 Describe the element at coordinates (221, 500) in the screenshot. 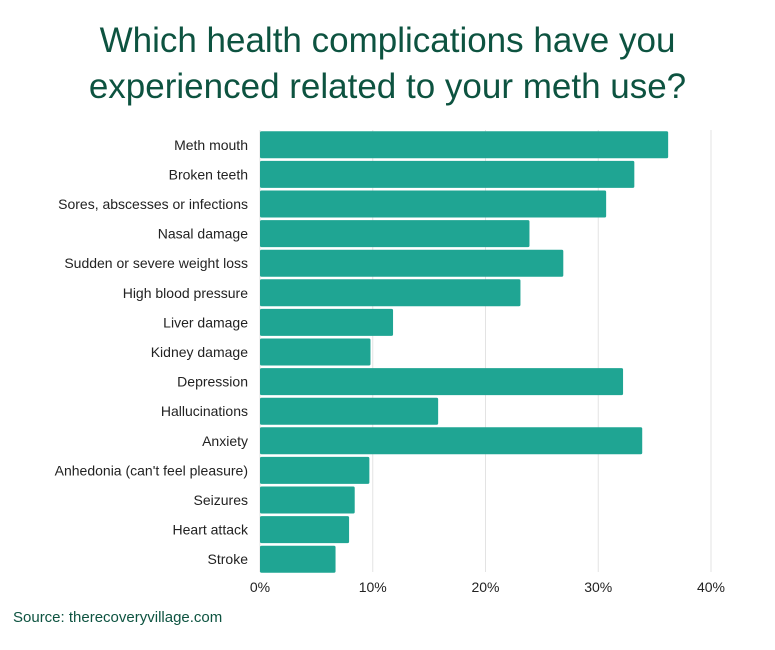

I see `category-label: Seizures` at that location.